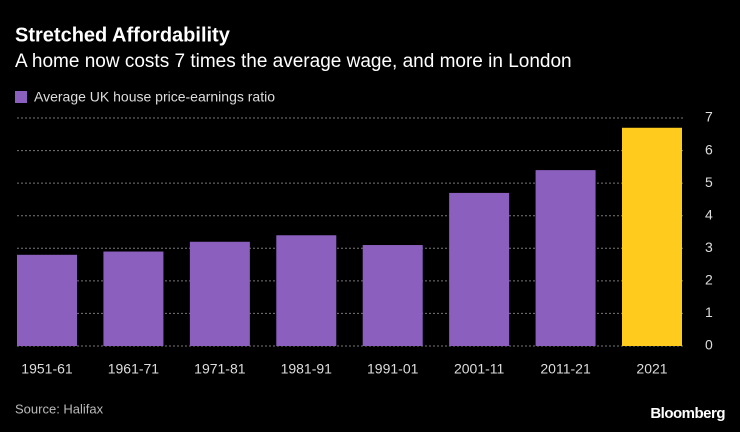 The image size is (740, 432). What do you see at coordinates (709, 312) in the screenshot?
I see `y-tick-label: 1` at bounding box center [709, 312].